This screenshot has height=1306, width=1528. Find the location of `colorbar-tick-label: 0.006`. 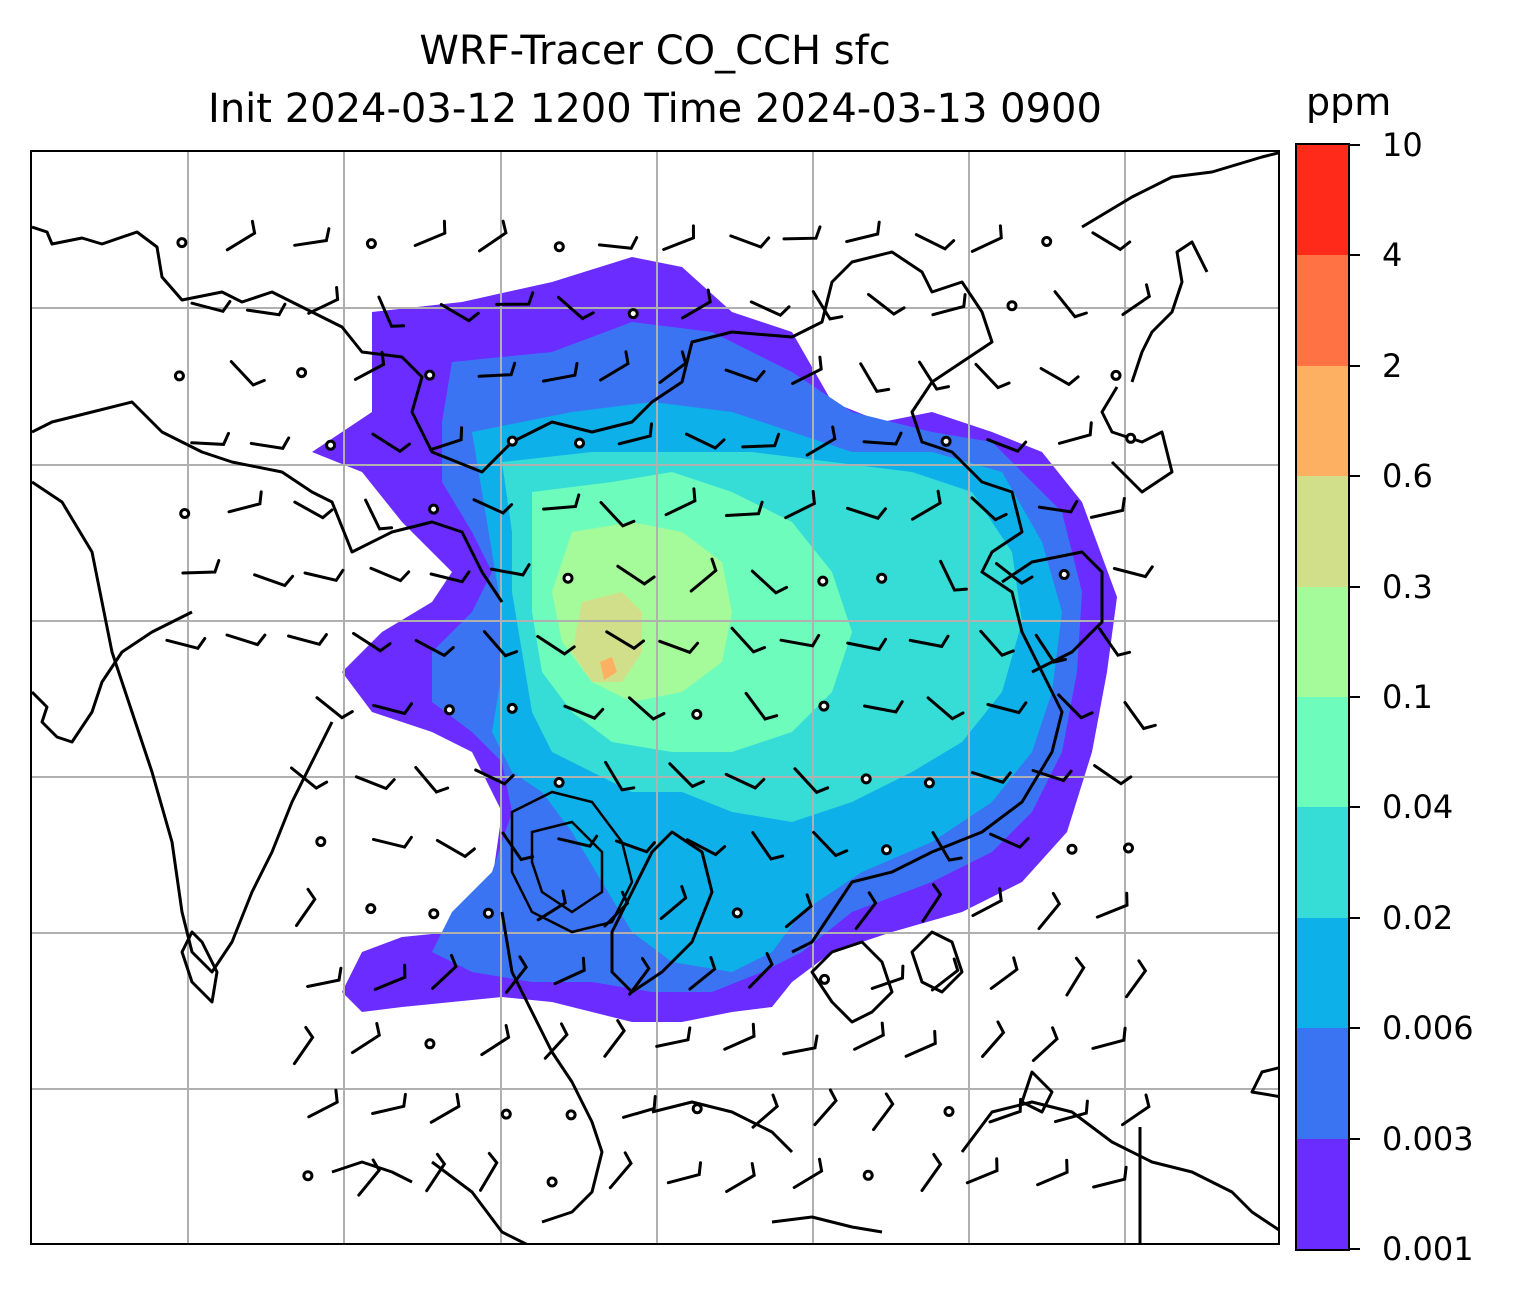

colorbar-tick-label: 0.006 is located at coordinates (1428, 1028).